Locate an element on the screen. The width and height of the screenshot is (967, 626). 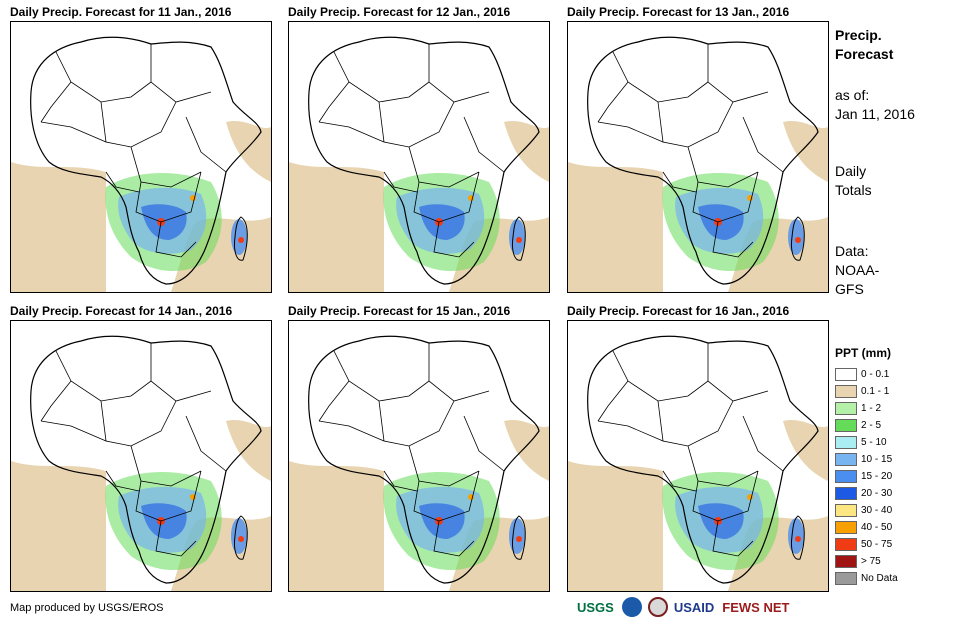
forecast-panel-day2: Daily Precip. Forecast for 12 Jan., 2016 is located at coordinates (425, 154).